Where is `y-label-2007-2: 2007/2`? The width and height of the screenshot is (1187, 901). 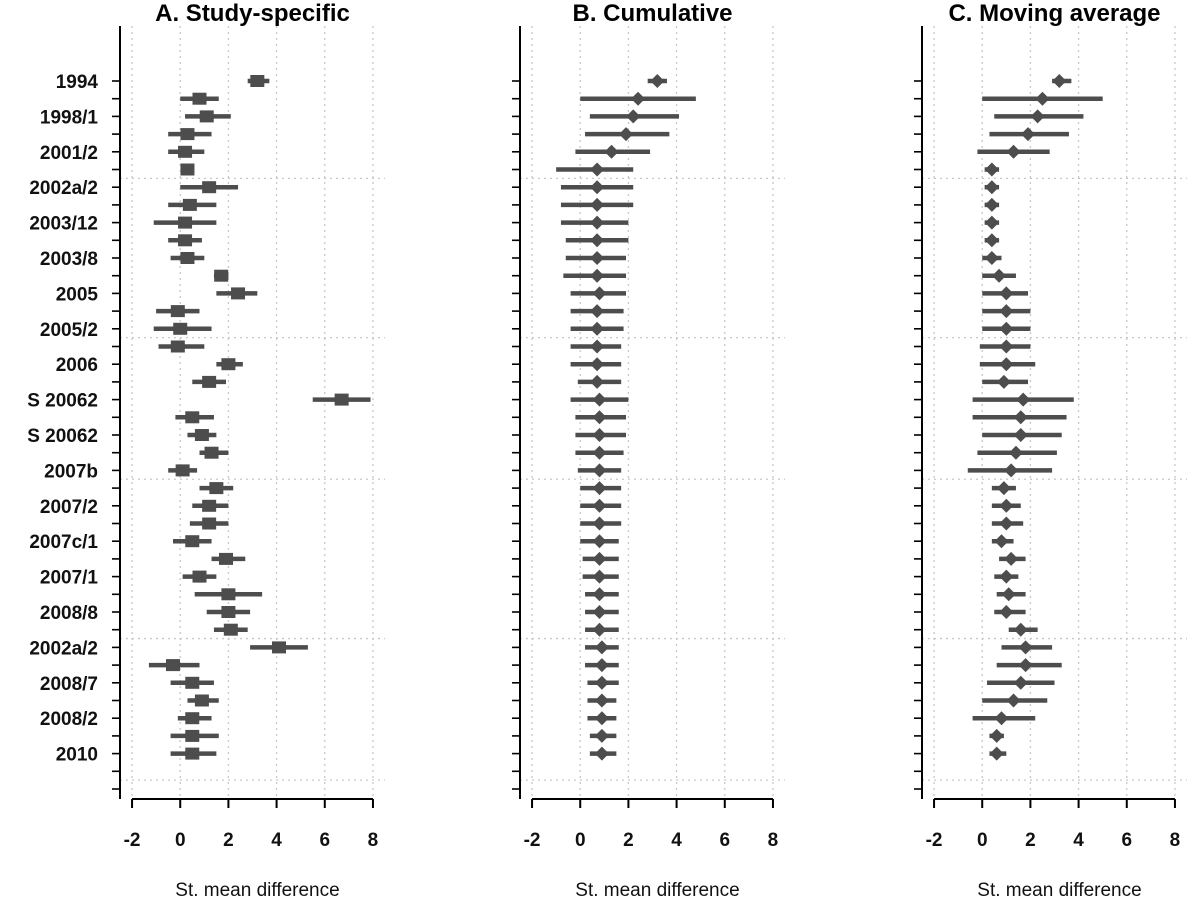
y-label-2007-2: 2007/2 is located at coordinates (69, 507).